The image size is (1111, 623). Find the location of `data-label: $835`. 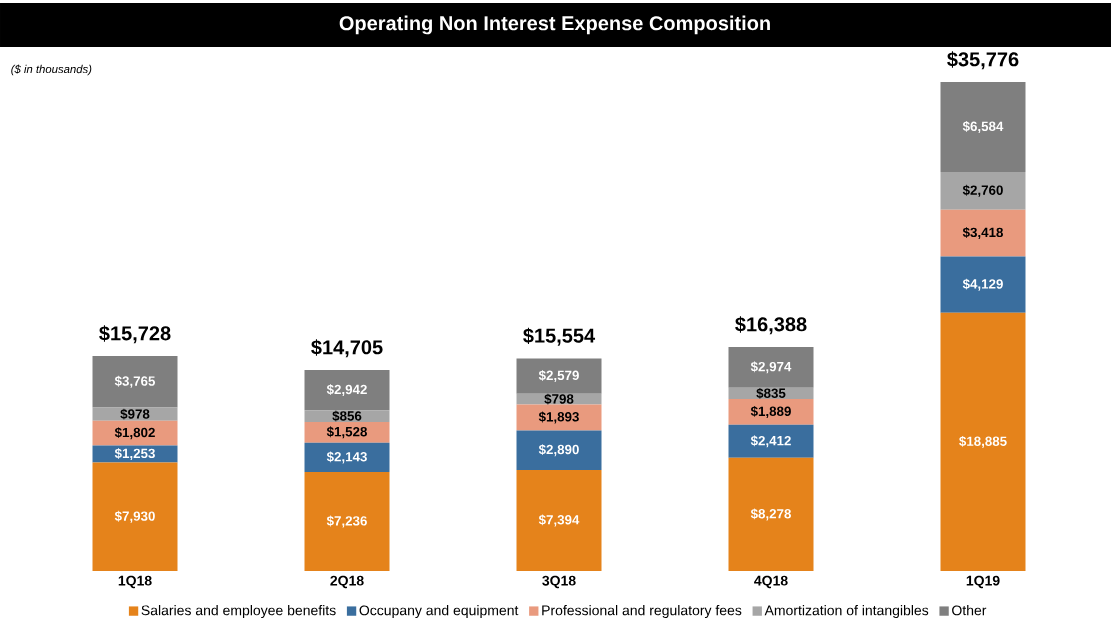

data-label: $835 is located at coordinates (771, 393).